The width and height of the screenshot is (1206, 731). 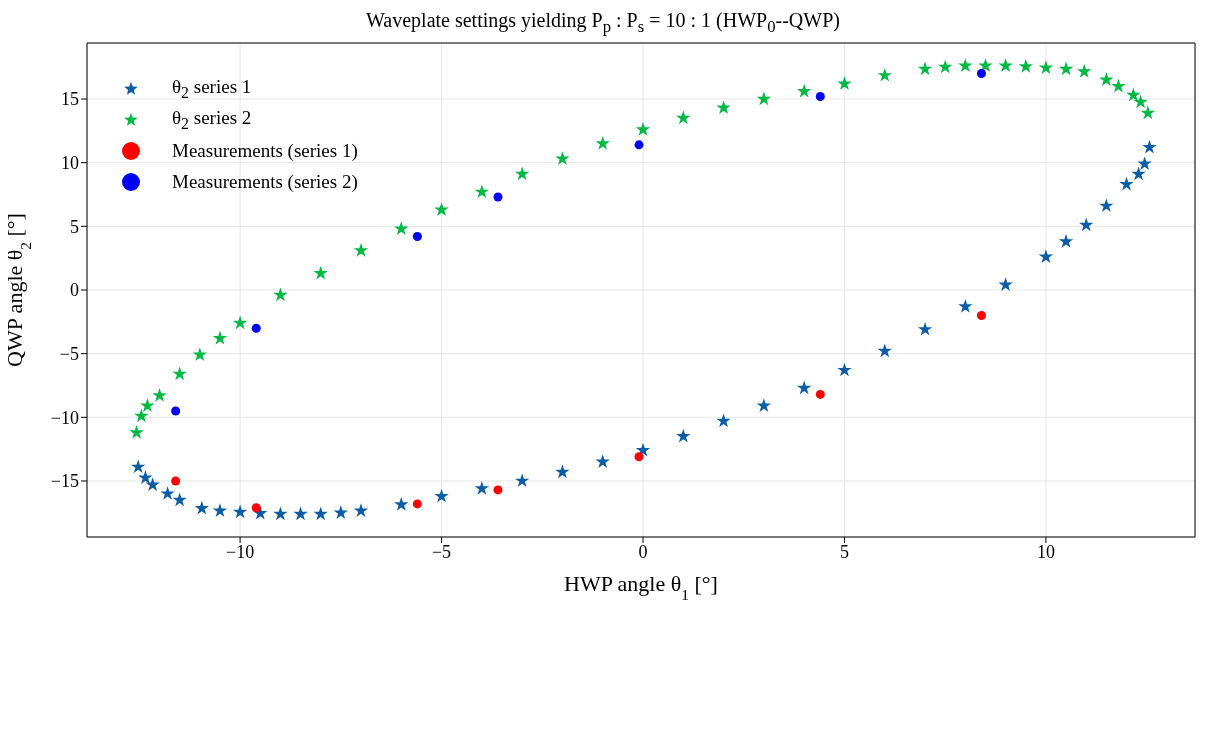 What do you see at coordinates (74, 226) in the screenshot?
I see `y-tick-label: 5` at bounding box center [74, 226].